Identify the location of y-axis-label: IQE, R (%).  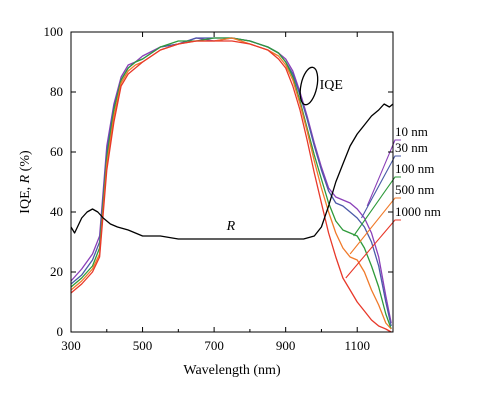
(25, 182).